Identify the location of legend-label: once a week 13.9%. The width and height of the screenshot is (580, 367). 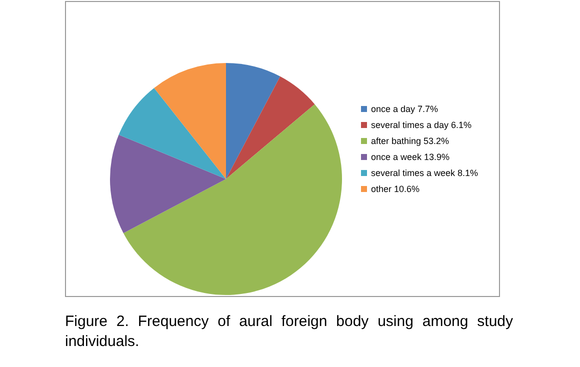
(410, 157).